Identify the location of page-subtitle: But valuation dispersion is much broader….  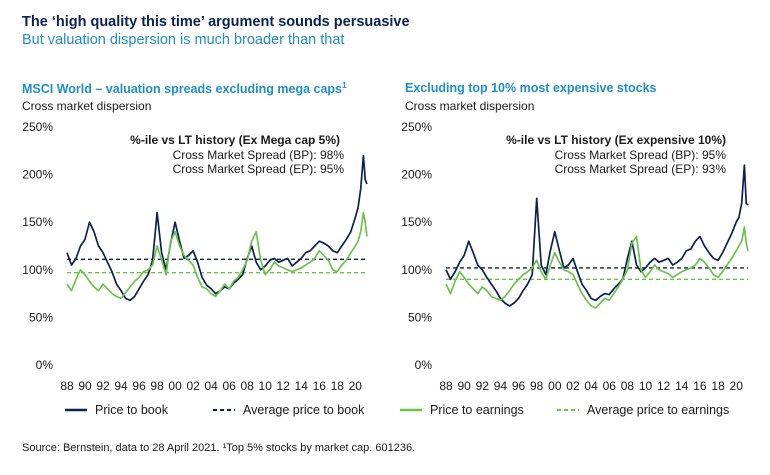
(183, 40).